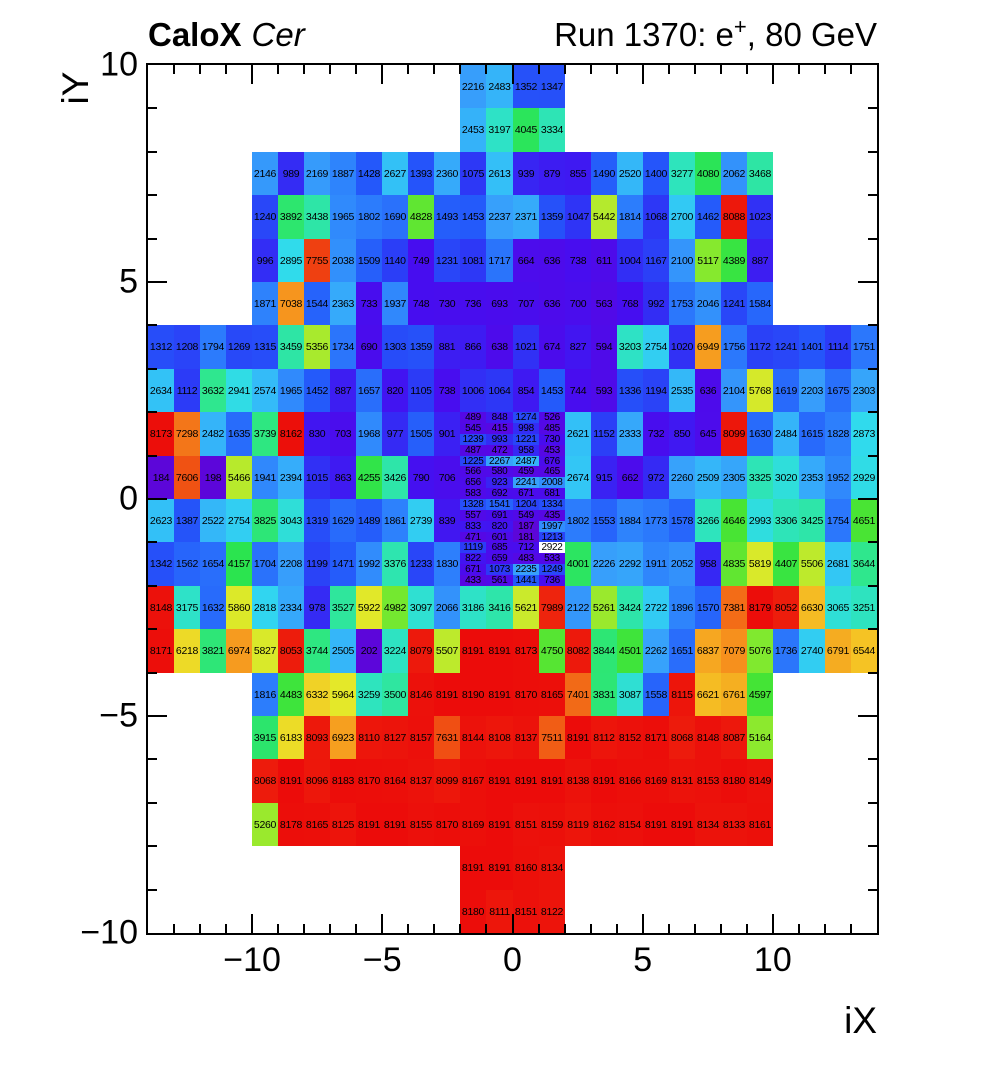 This screenshot has height=1072, width=996. What do you see at coordinates (552, 390) in the screenshot?
I see `heatmap-cell: 1453` at bounding box center [552, 390].